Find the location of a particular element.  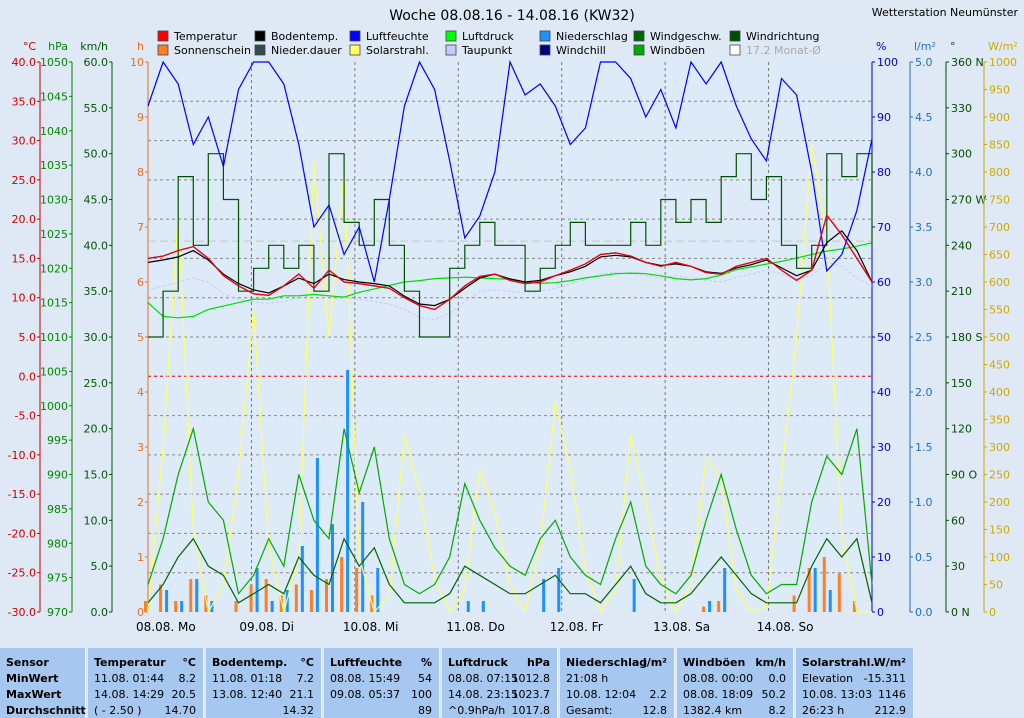

axis-tick-label: 3.5 is located at coordinates (924, 227).